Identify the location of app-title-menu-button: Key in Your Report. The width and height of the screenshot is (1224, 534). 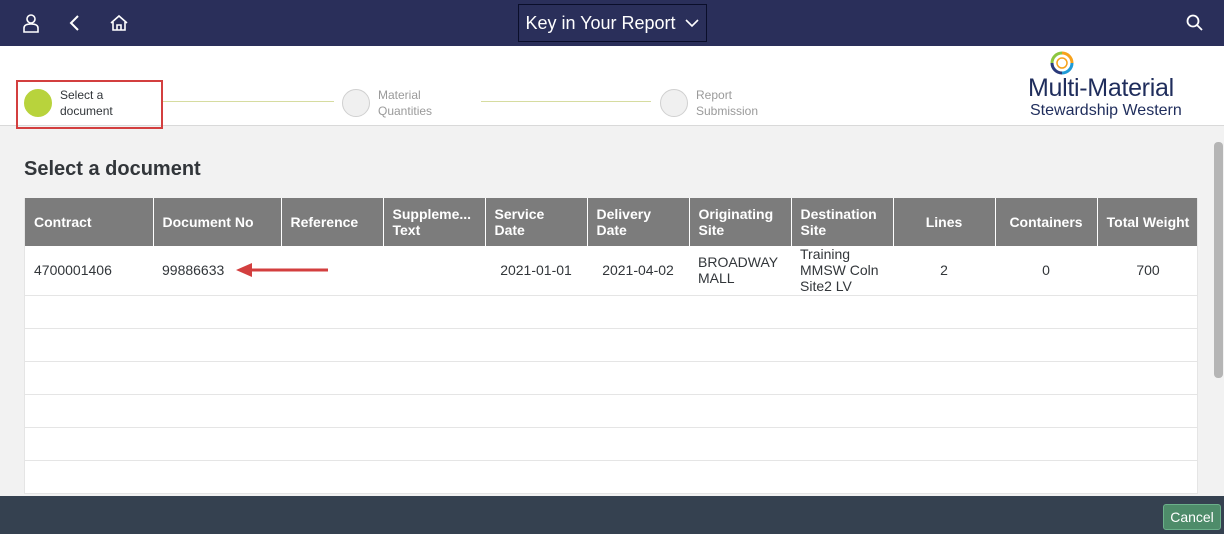
(612, 23).